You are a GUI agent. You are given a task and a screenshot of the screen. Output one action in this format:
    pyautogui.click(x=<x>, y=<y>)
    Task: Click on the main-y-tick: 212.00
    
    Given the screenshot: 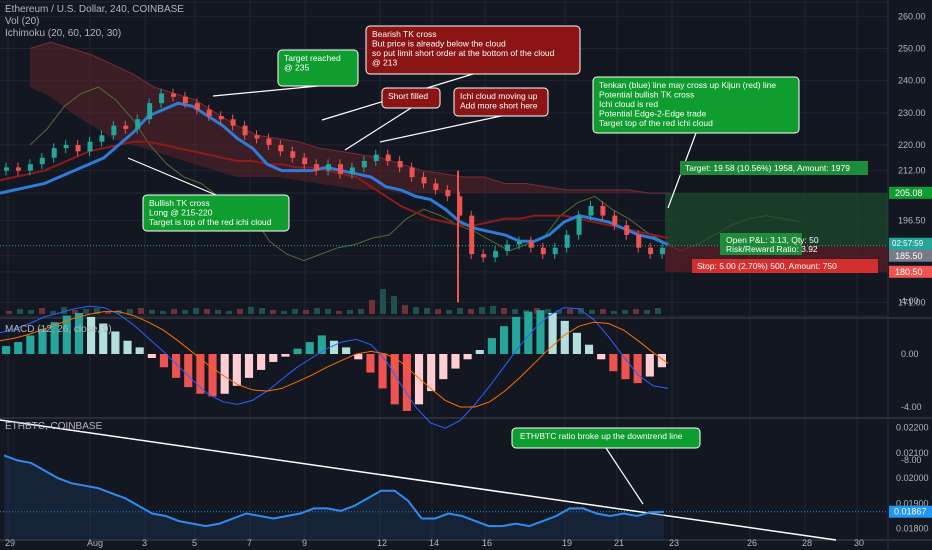 What is the action you would take?
    pyautogui.click(x=912, y=171)
    